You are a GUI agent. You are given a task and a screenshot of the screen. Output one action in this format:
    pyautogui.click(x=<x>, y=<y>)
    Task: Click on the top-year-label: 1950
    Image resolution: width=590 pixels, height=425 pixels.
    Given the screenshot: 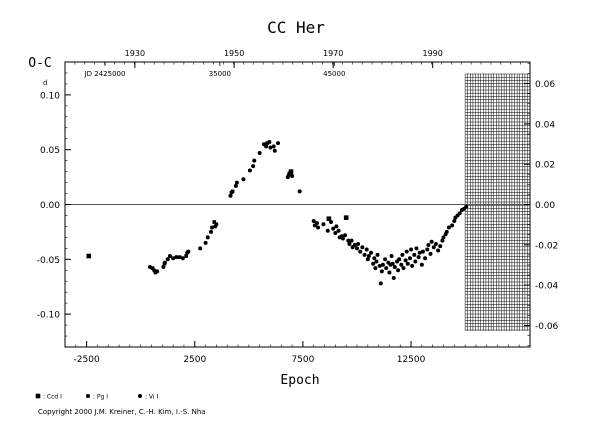 What is the action you would take?
    pyautogui.click(x=234, y=53)
    